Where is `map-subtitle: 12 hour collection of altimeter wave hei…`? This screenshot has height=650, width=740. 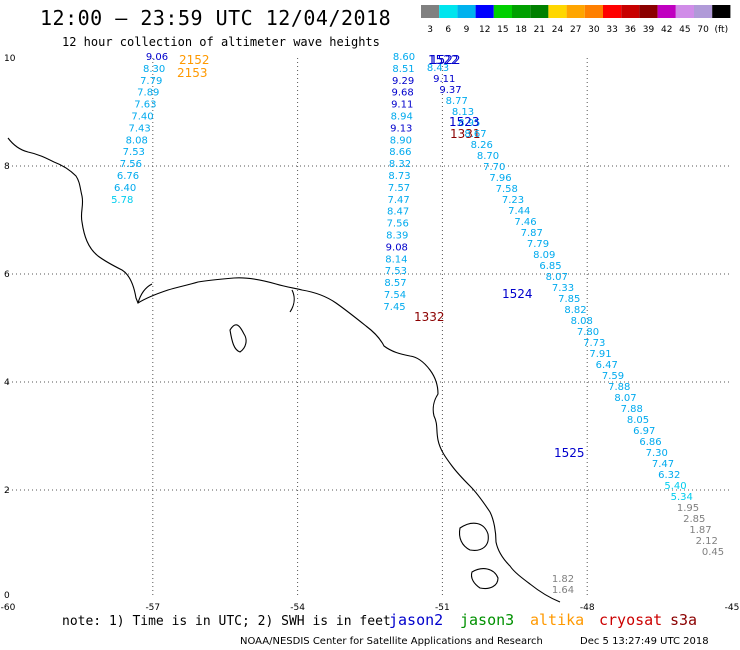
map-subtitle: 12 hour collection of altimeter wave hei… is located at coordinates (221, 42).